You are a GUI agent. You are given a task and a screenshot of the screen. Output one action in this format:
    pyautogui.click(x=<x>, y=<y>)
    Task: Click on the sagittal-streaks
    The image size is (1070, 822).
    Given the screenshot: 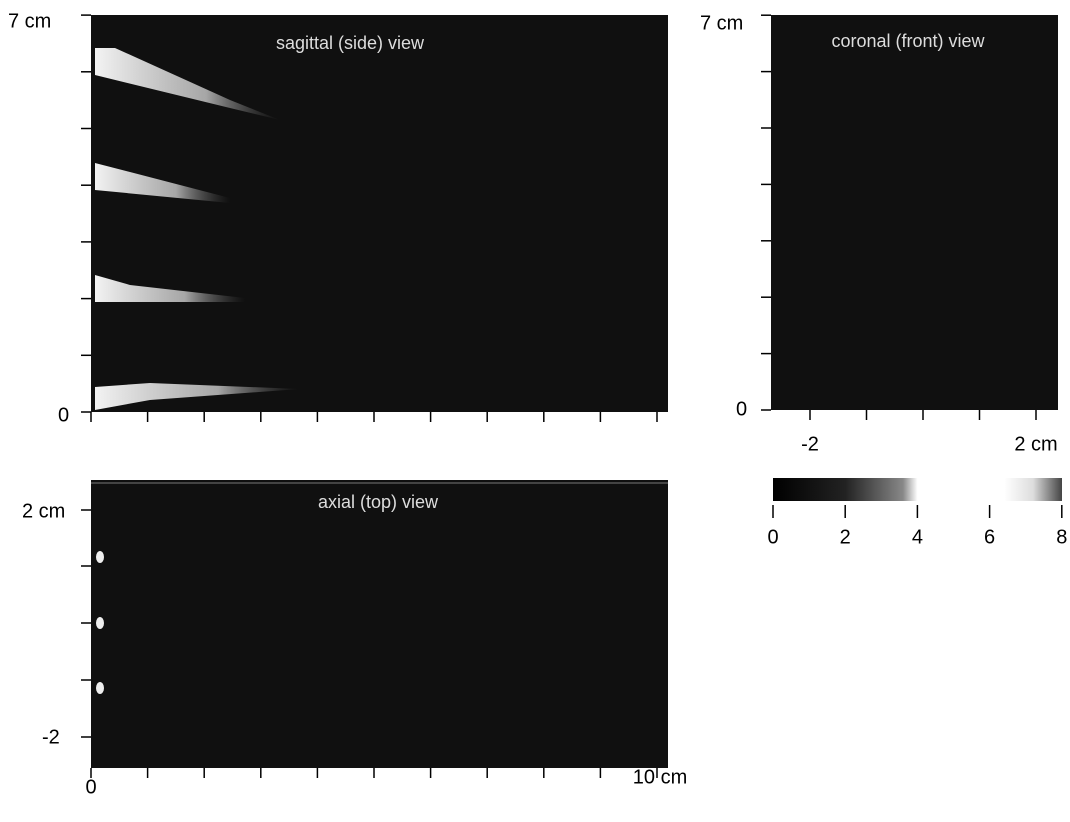 What is the action you would take?
    pyautogui.click(x=197, y=229)
    